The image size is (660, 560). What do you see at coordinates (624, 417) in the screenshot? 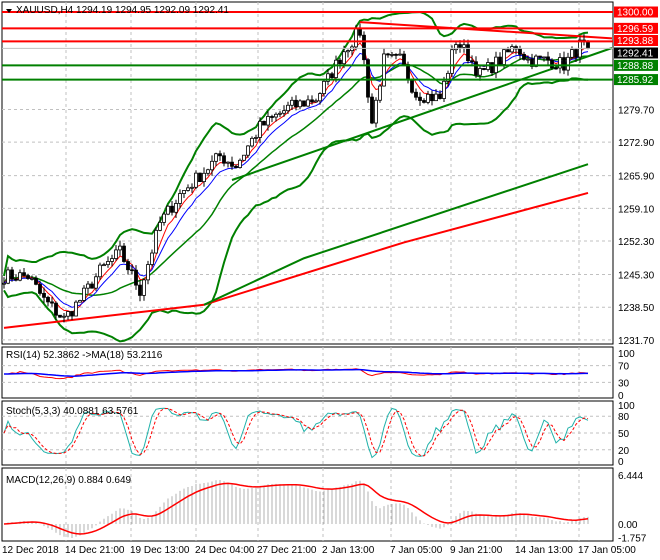
I see `stoch-tick: 80` at bounding box center [624, 417].